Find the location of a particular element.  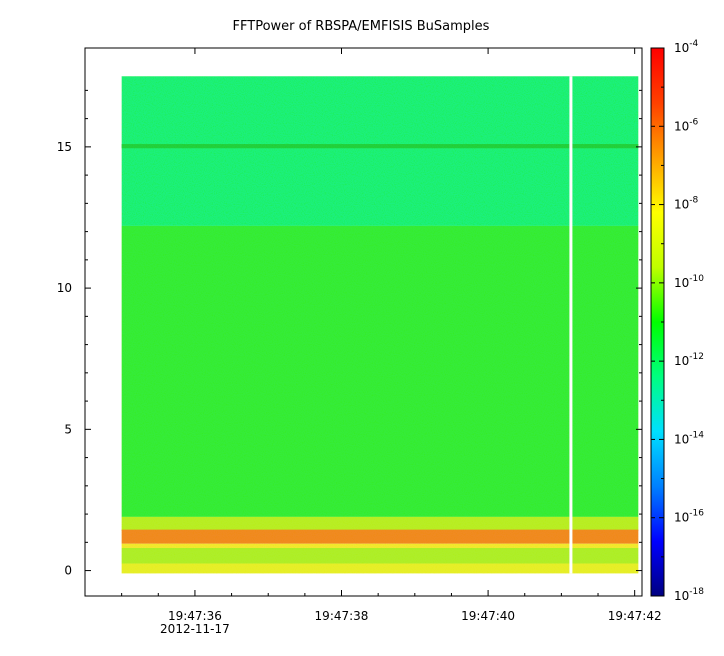

colorbar-tick-label: 10⁻⁴ is located at coordinates (686, 47).